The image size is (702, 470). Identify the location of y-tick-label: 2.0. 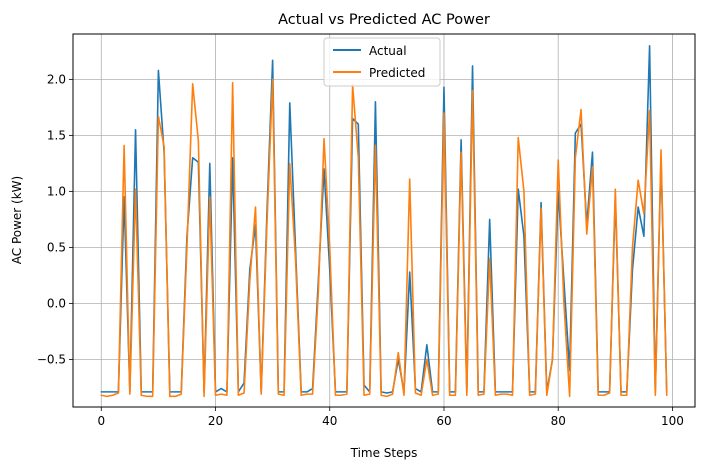
(56, 79).